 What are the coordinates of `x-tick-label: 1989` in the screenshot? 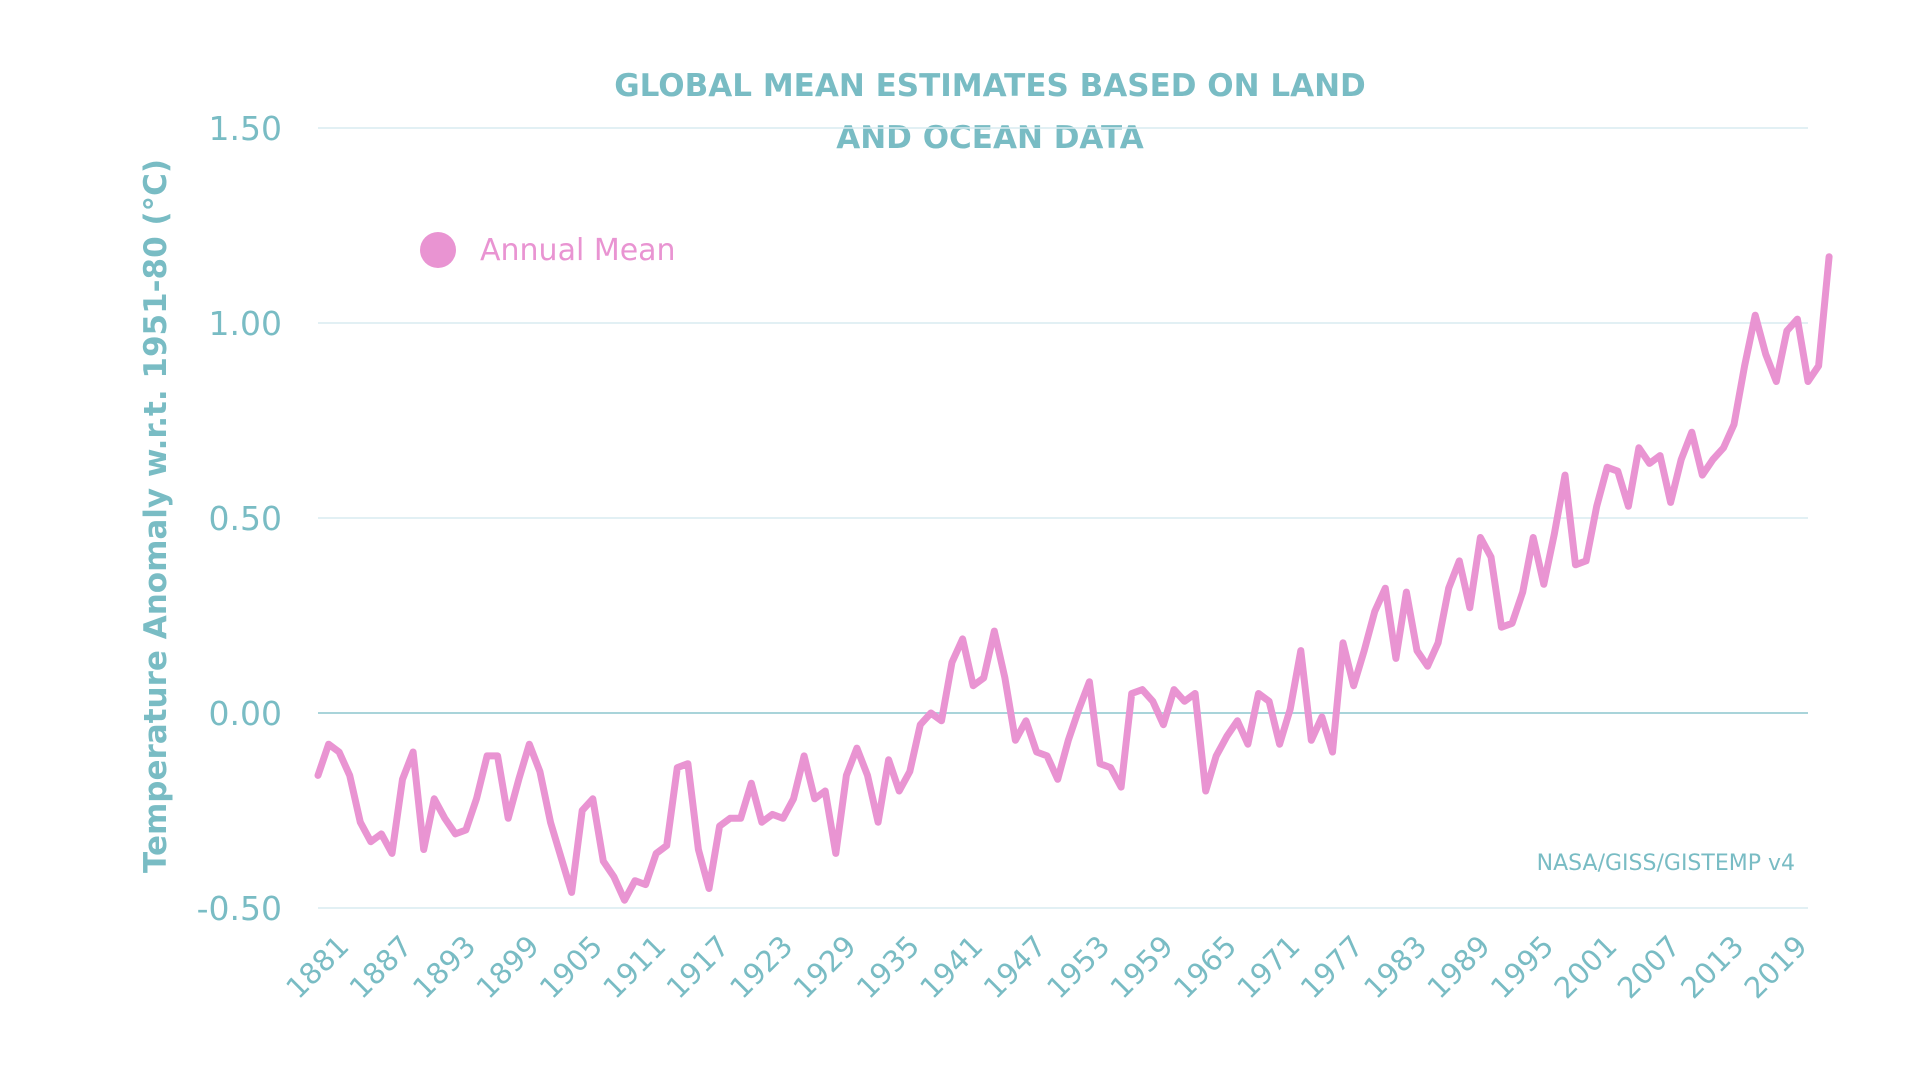 It's located at (1459, 967).